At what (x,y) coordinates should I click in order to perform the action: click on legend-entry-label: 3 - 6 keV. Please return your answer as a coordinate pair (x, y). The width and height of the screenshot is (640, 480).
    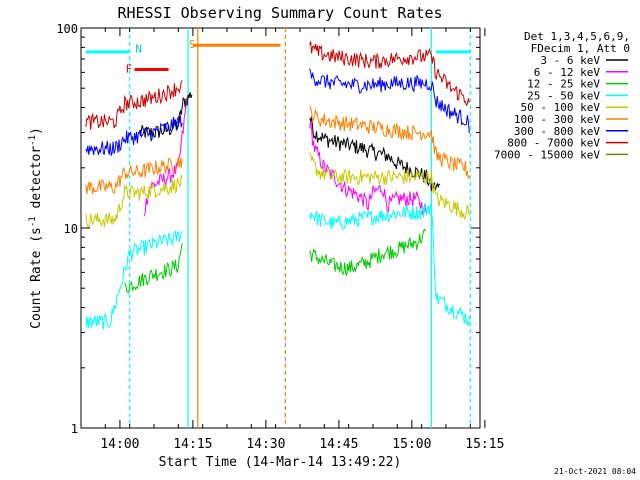
    Looking at the image, I should click on (570, 60).